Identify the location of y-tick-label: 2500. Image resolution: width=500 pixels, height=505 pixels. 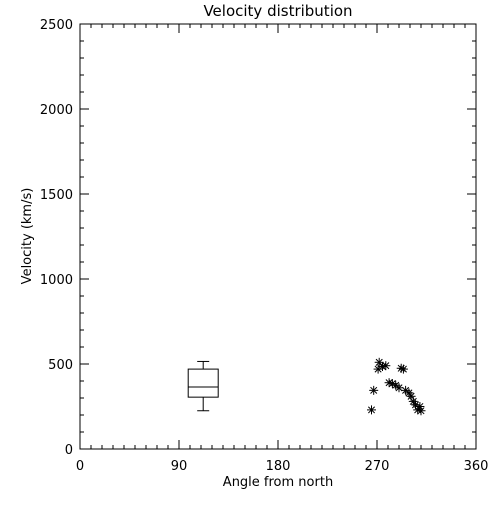
(56, 25).